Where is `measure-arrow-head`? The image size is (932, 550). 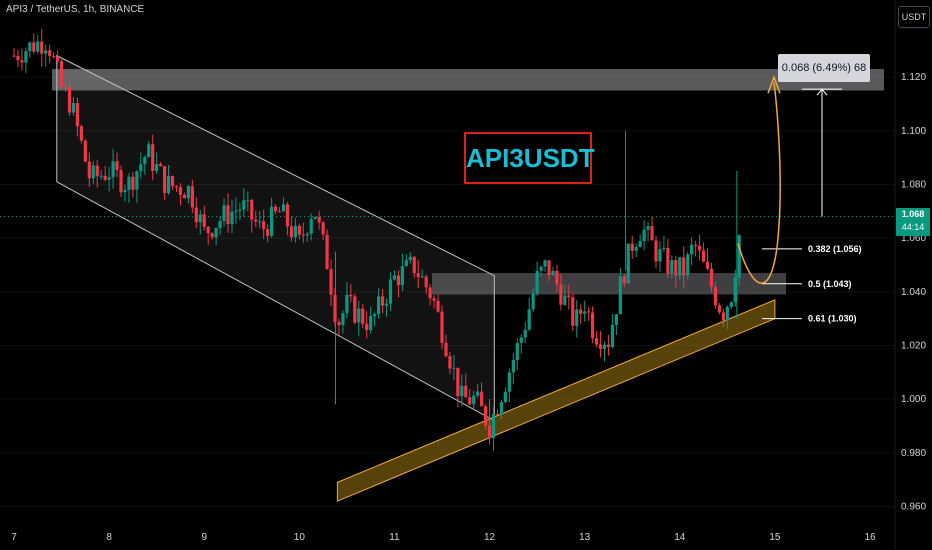 measure-arrow-head is located at coordinates (822, 92).